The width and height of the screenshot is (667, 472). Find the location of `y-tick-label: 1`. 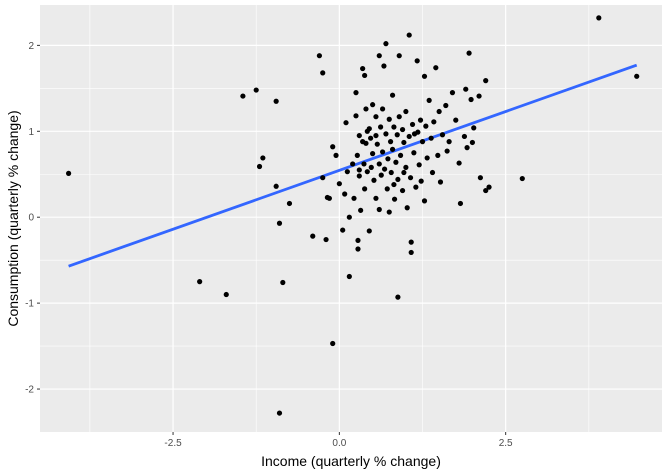

y-tick-label: 1 is located at coordinates (31, 132).